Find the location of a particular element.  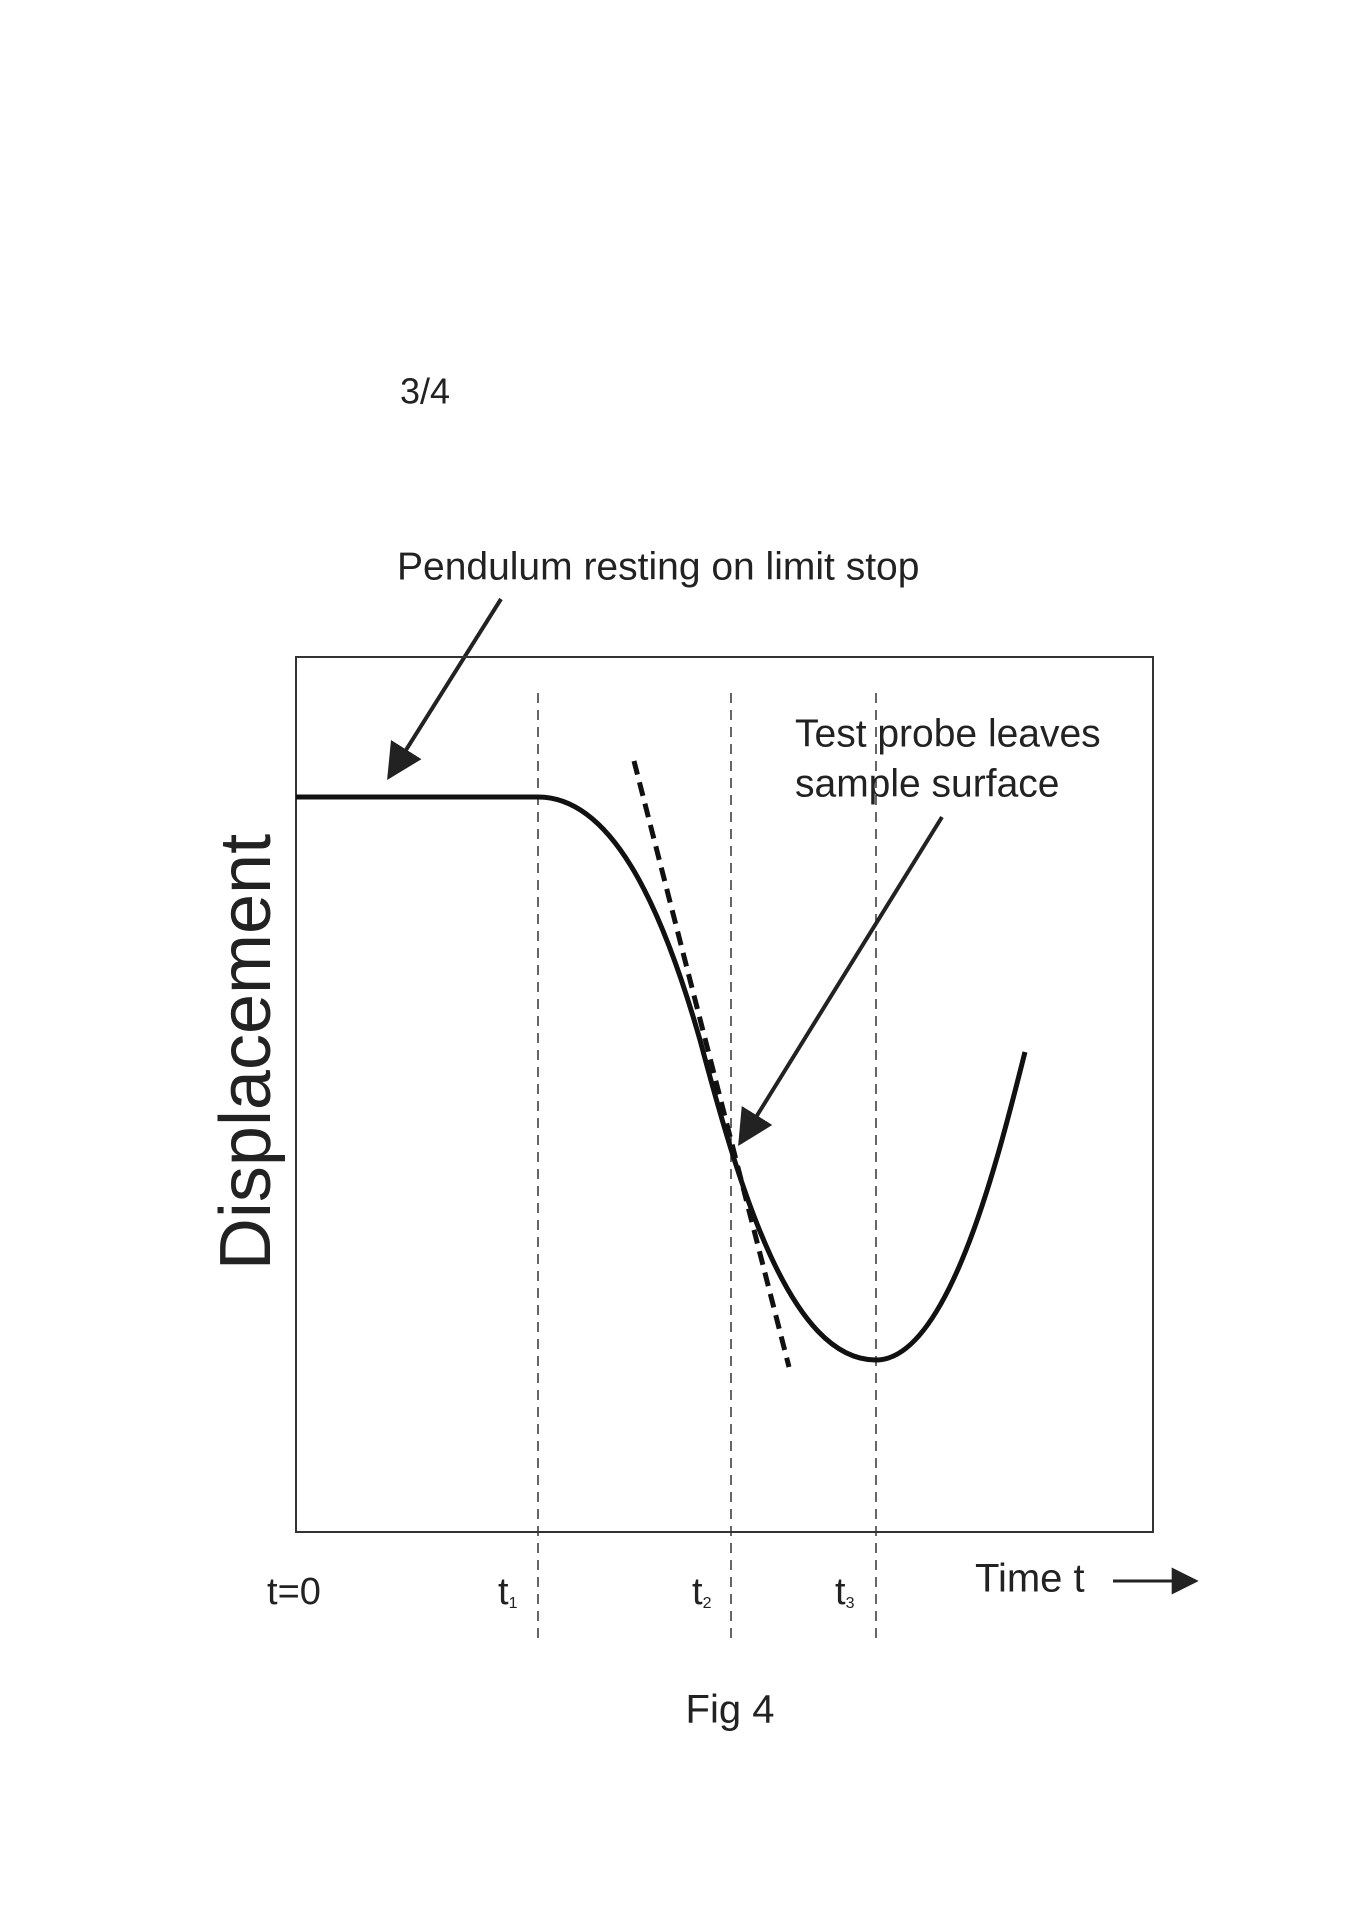

time-mark-label: t3 is located at coordinates (845, 1592).